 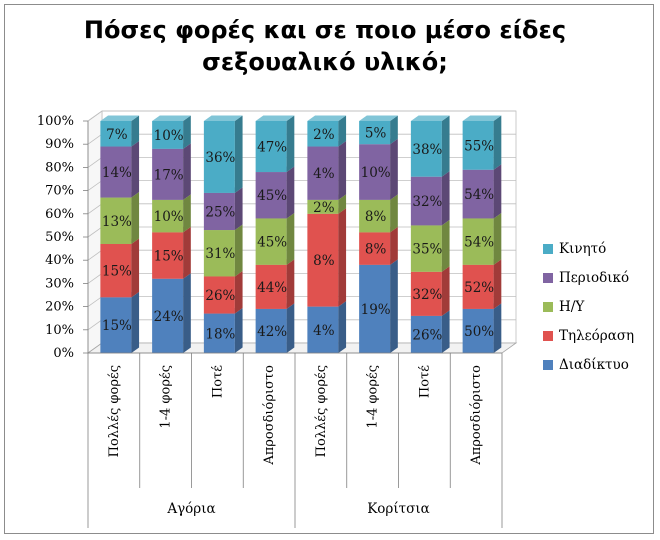 I want to click on data-label: 19%, so click(x=376, y=310).